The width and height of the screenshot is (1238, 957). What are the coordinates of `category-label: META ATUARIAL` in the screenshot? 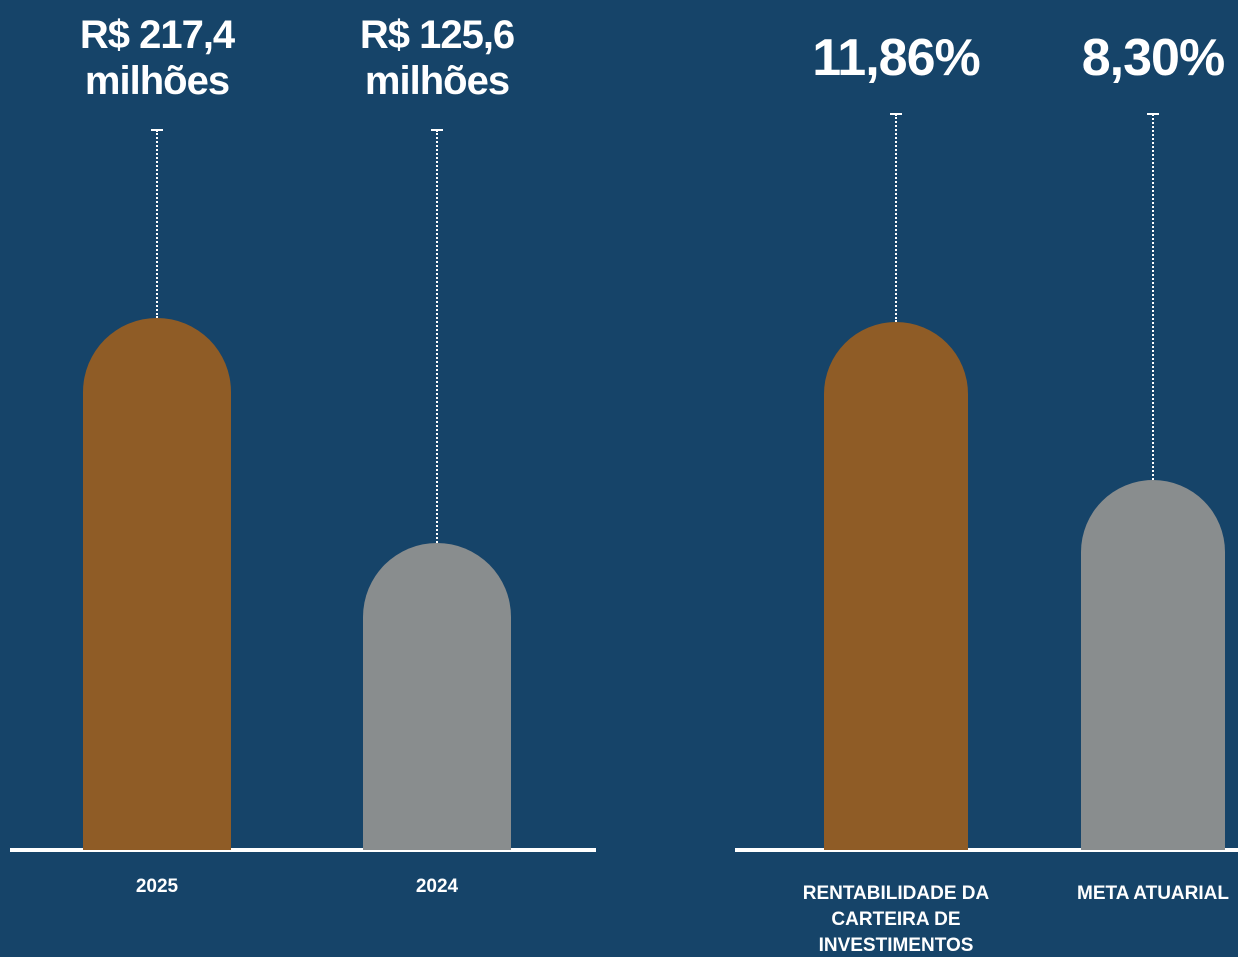 It's located at (1153, 893).